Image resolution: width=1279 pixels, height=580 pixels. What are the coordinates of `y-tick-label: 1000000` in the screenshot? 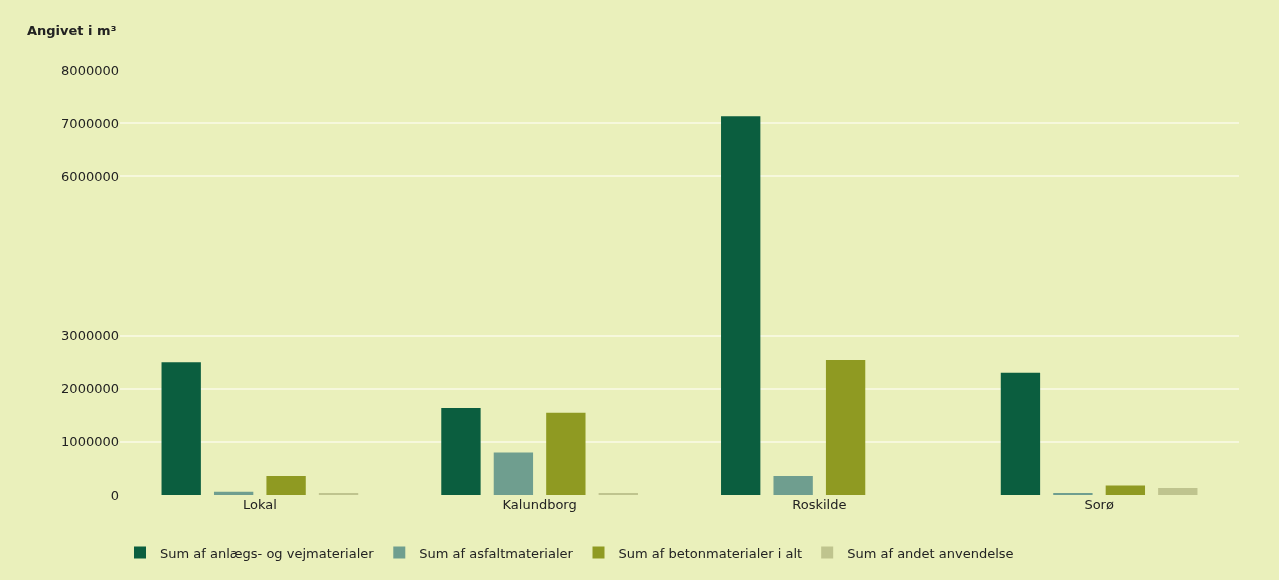 It's located at (90, 442).